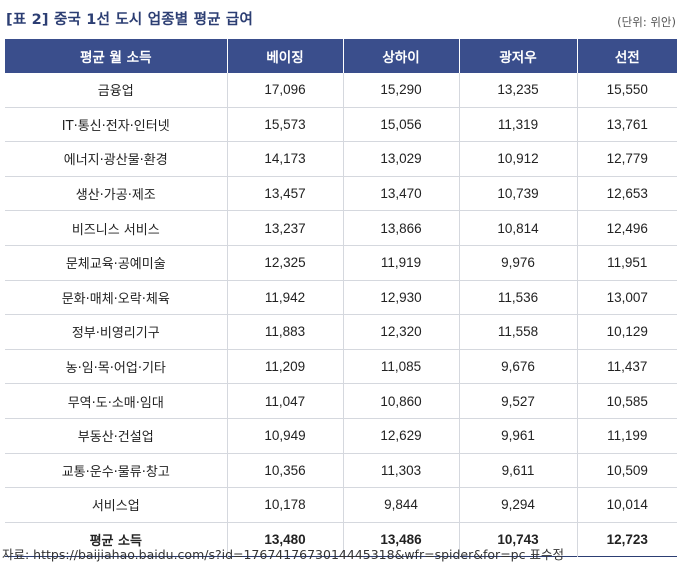 The height and width of the screenshot is (568, 684). Describe the element at coordinates (401, 159) in the screenshot. I see `shanghai-cell: 13,029` at that location.